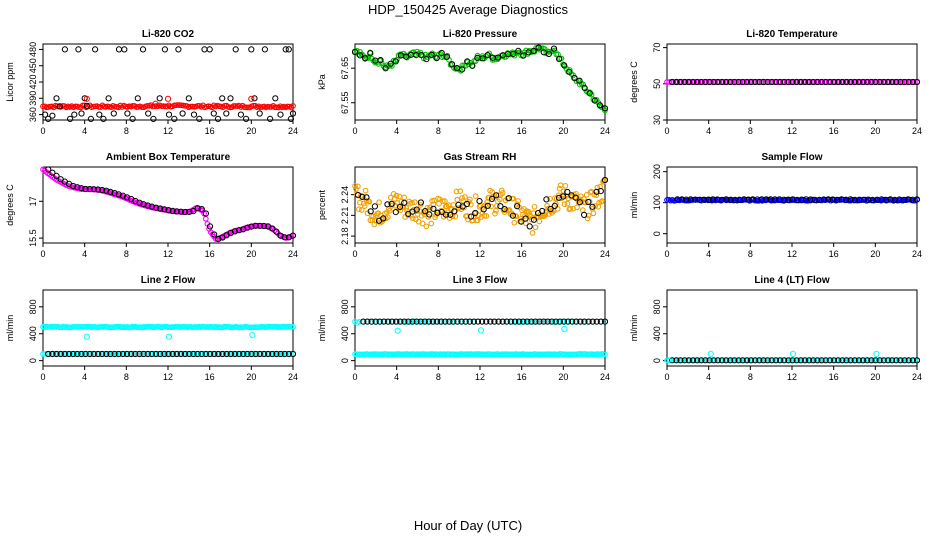  What do you see at coordinates (792, 205) in the screenshot?
I see `plot-frame` at bounding box center [792, 205].